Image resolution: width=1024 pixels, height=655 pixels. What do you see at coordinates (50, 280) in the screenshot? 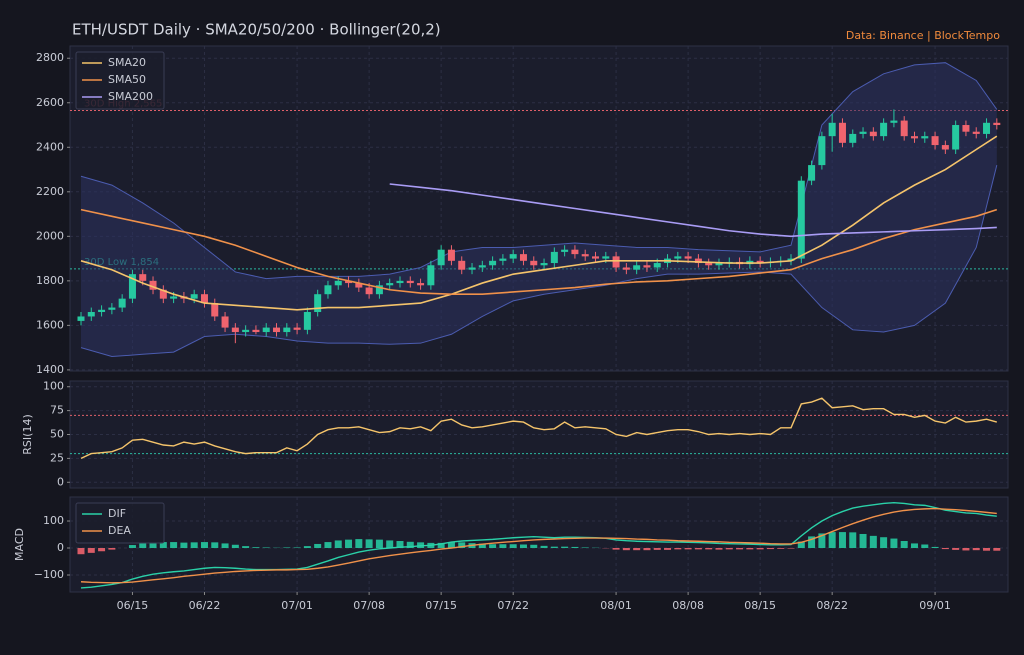
I see `y-tick-label: 1800` at bounding box center [50, 280].